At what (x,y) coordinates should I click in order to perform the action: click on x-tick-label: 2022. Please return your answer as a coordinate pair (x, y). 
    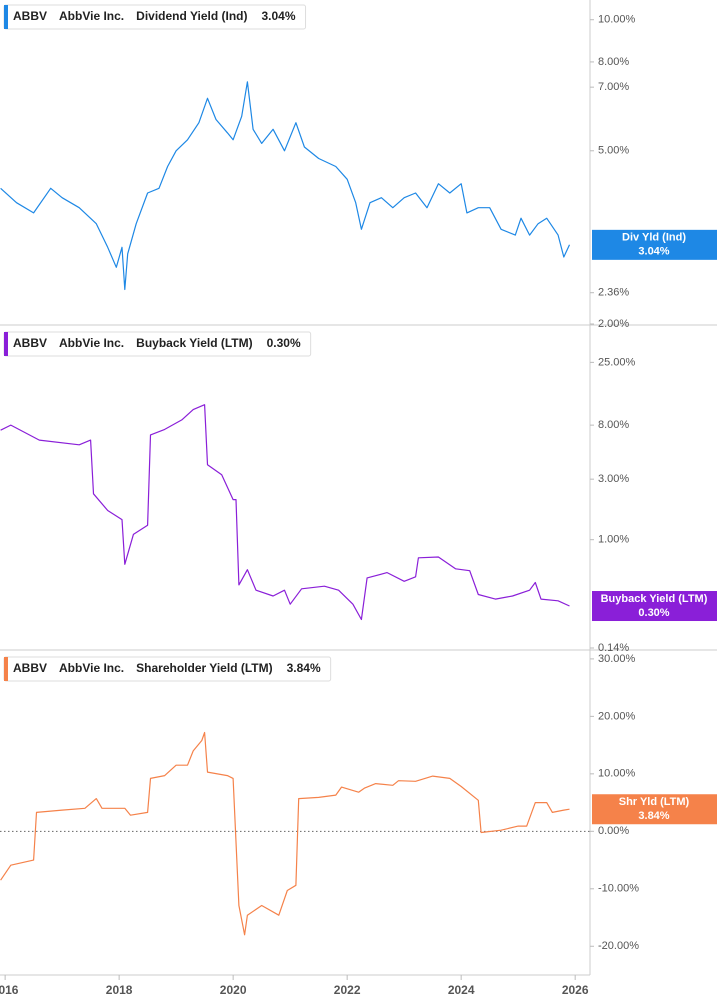
    Looking at the image, I should click on (347, 990).